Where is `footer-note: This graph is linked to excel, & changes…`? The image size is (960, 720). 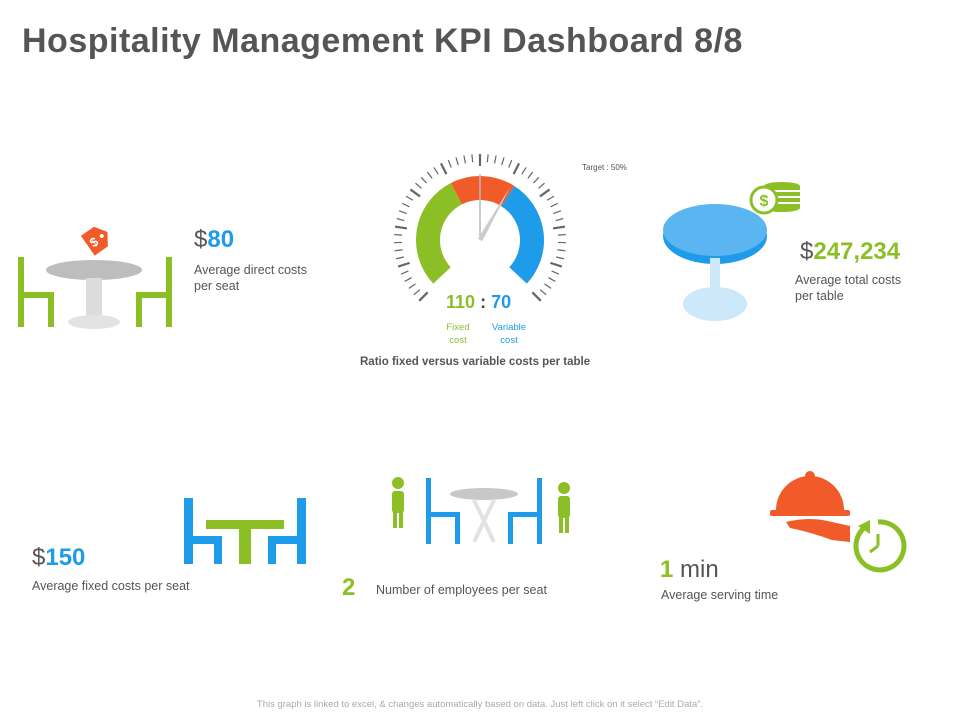 footer-note: This graph is linked to excel, & changes… is located at coordinates (480, 704).